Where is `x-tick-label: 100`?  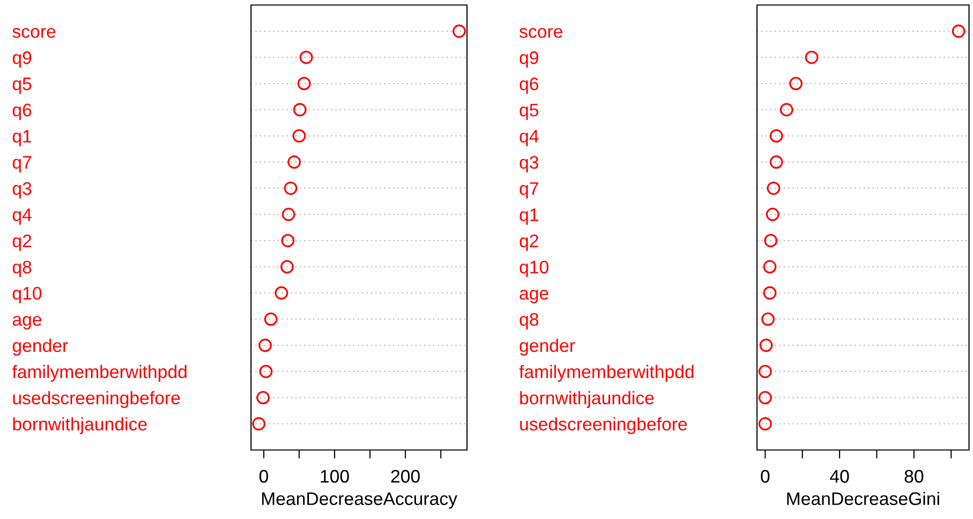 x-tick-label: 100 is located at coordinates (334, 476).